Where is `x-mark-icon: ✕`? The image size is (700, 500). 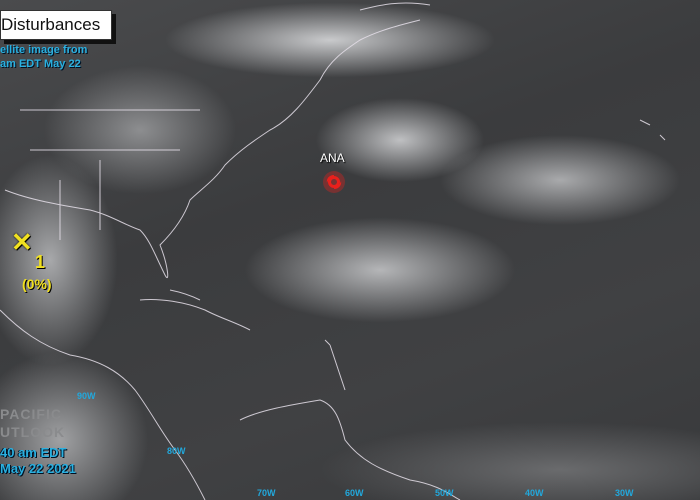
x-mark-icon: ✕ is located at coordinates (22, 242).